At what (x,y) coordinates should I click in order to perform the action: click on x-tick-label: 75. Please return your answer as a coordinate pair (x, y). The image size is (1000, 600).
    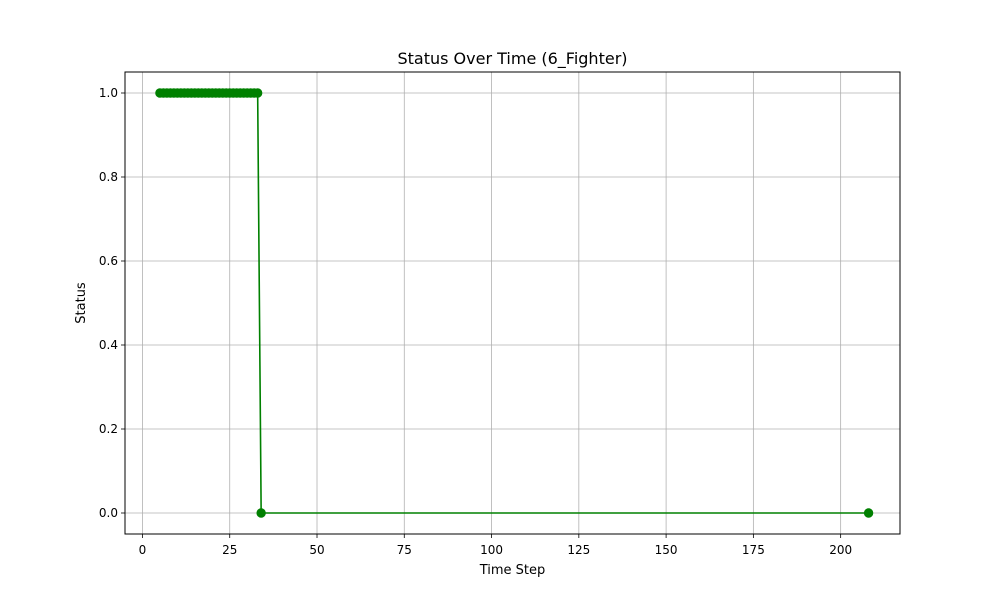
    Looking at the image, I should click on (404, 550).